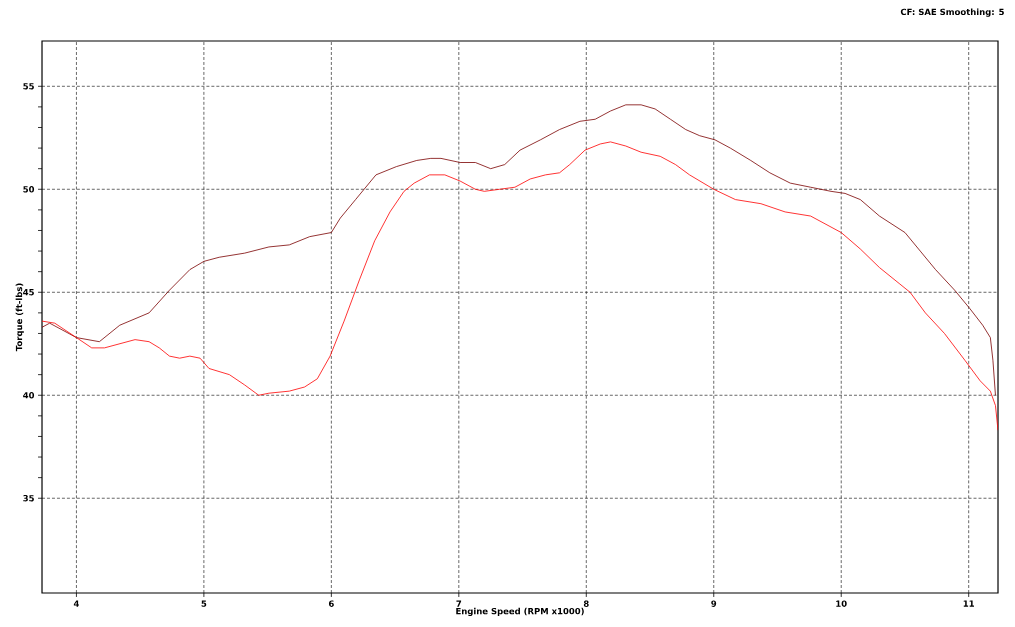 Image resolution: width=1015 pixels, height=627 pixels. What do you see at coordinates (28, 86) in the screenshot?
I see `y-tick-label: 55` at bounding box center [28, 86].